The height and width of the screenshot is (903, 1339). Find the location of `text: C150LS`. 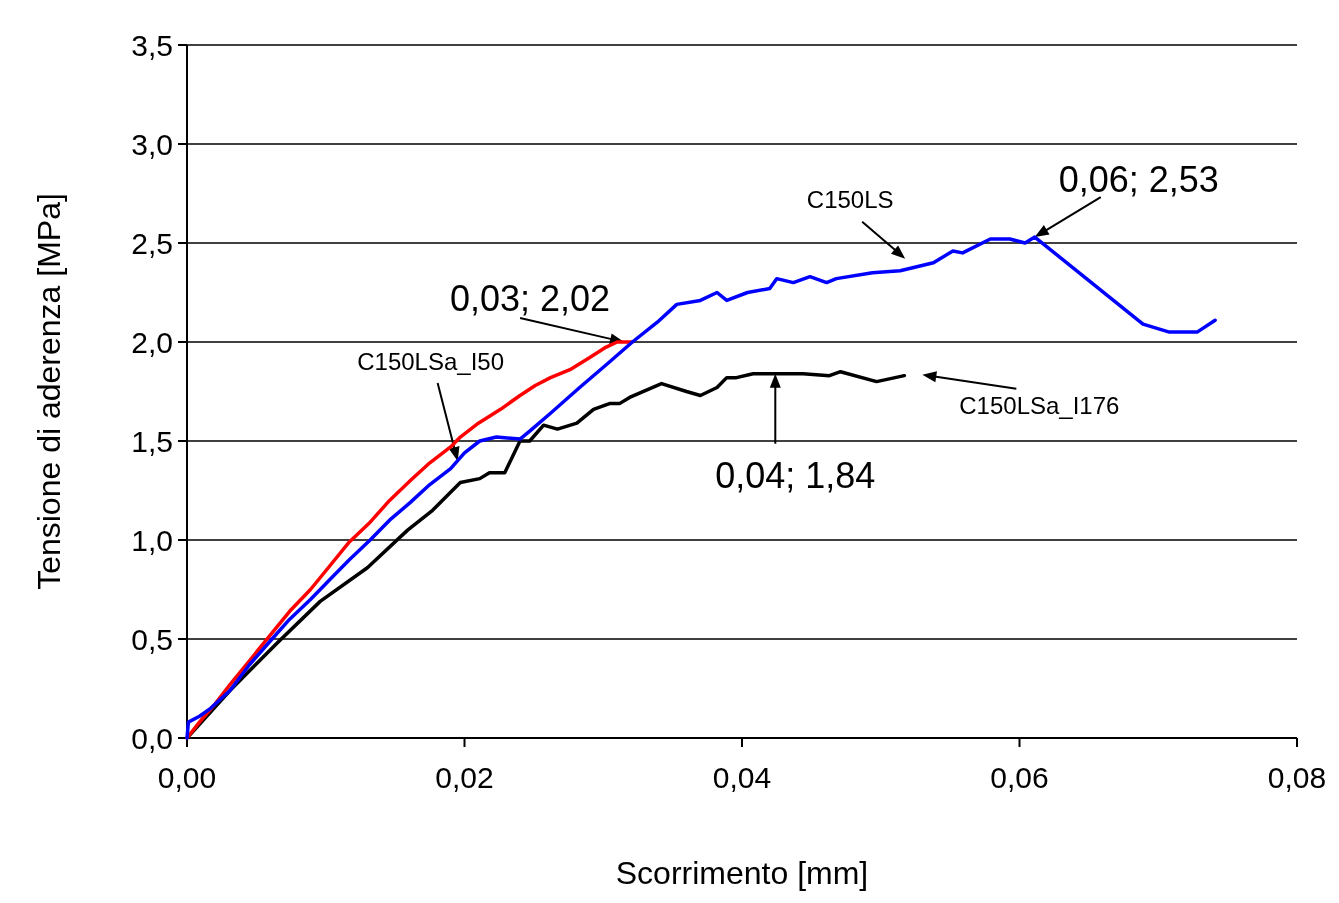

text: C150LS is located at coordinates (850, 200).